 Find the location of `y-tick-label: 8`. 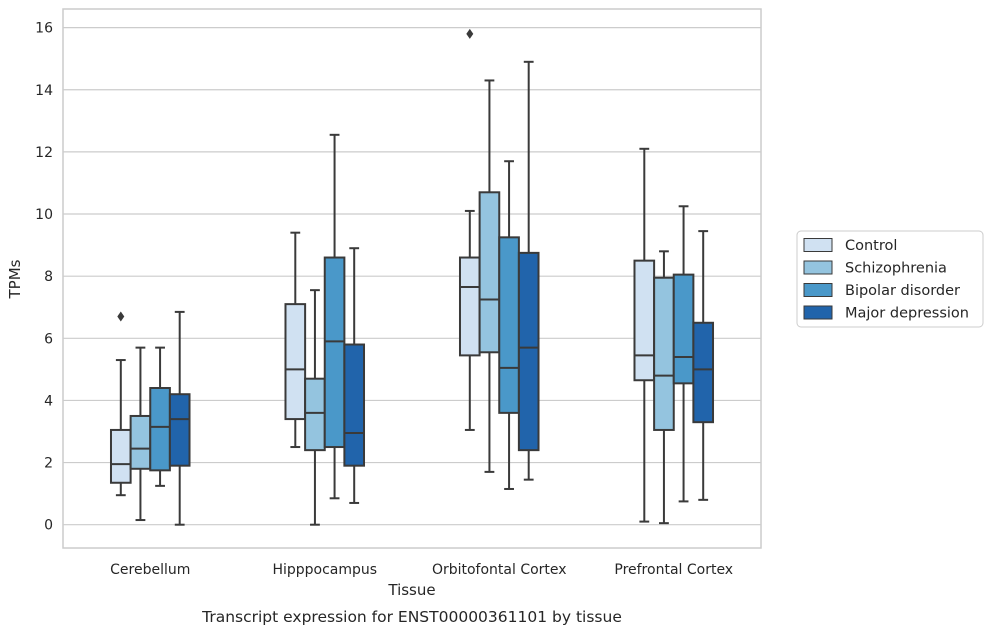

y-tick-label: 8 is located at coordinates (48, 277).